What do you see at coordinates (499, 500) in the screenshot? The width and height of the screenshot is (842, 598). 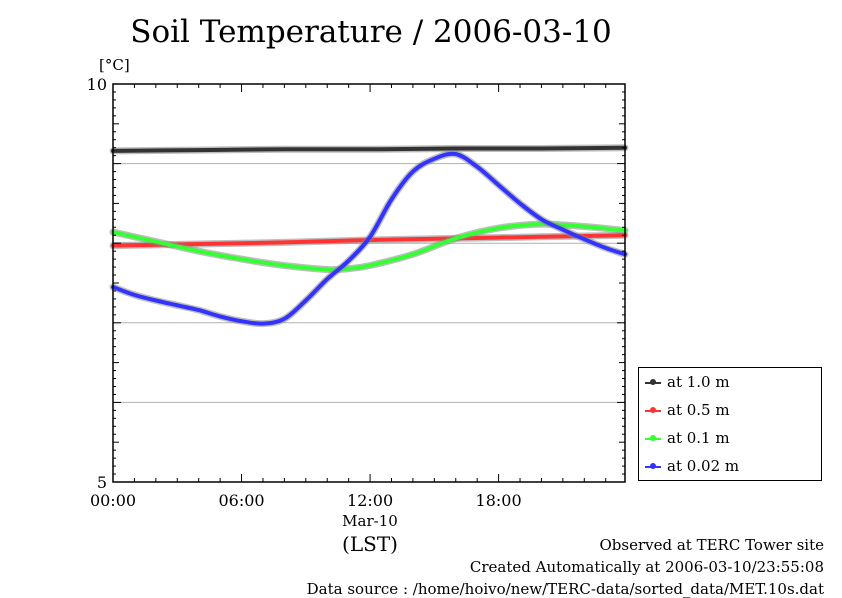 I see `x-tick-label: 18:00` at bounding box center [499, 500].